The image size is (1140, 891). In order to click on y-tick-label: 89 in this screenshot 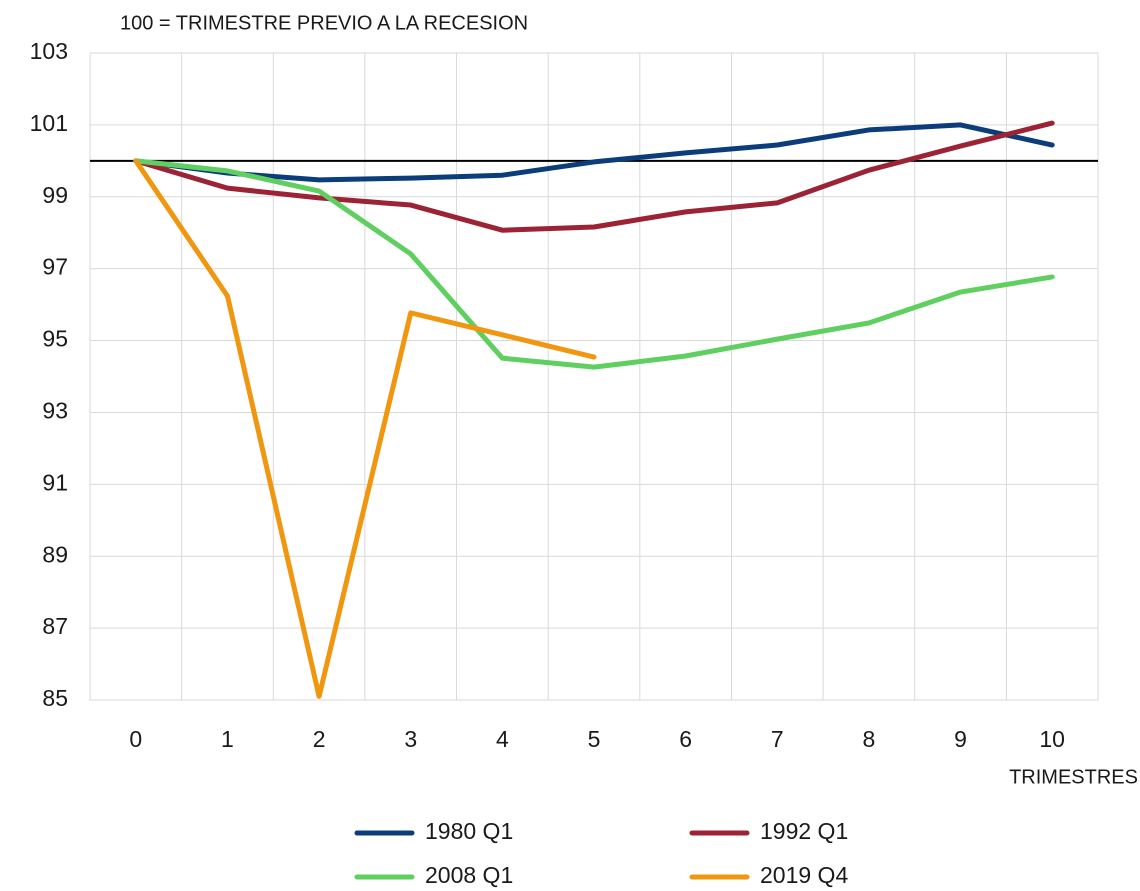, I will do `click(55, 554)`.